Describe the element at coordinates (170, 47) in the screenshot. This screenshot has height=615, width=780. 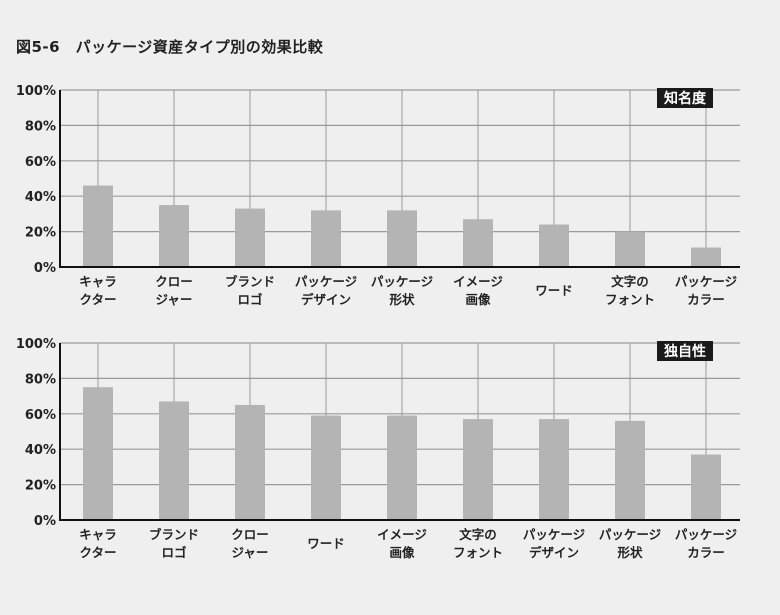
I see `figure-title: 図5-6 パッケージ資産タイプ別の効果比較` at that location.